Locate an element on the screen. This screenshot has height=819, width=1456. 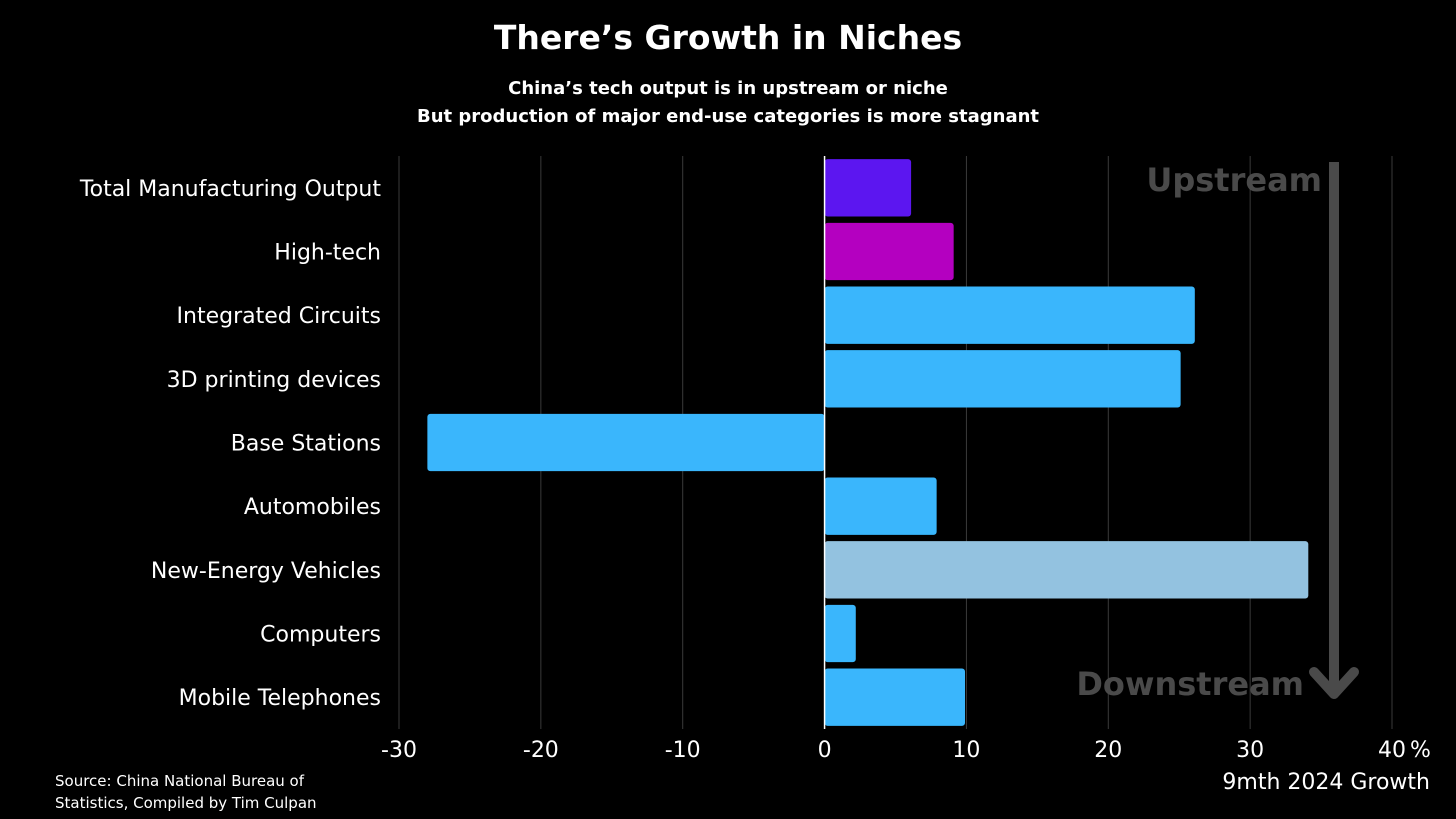
annotation-downstream: Downstream is located at coordinates (1190, 684).